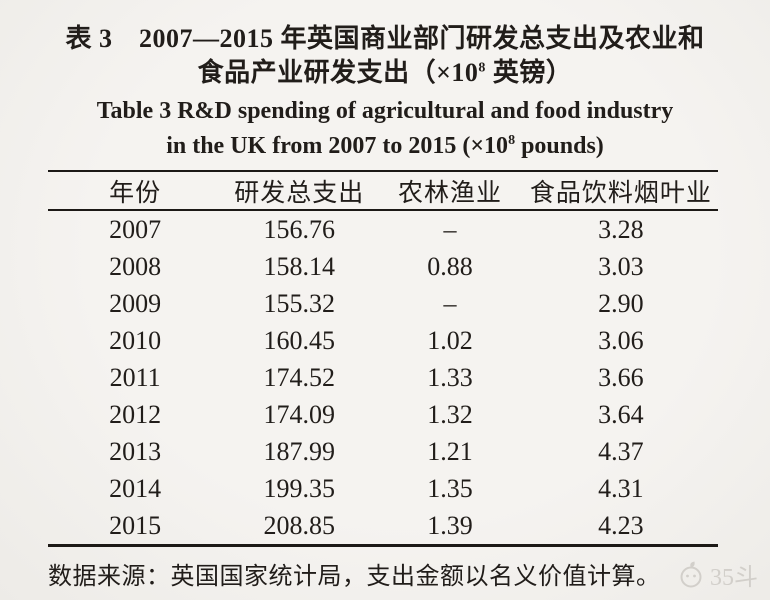  Describe the element at coordinates (383, 266) in the screenshot. I see `table-row: 2008 158.14 0.88 3.03` at that location.